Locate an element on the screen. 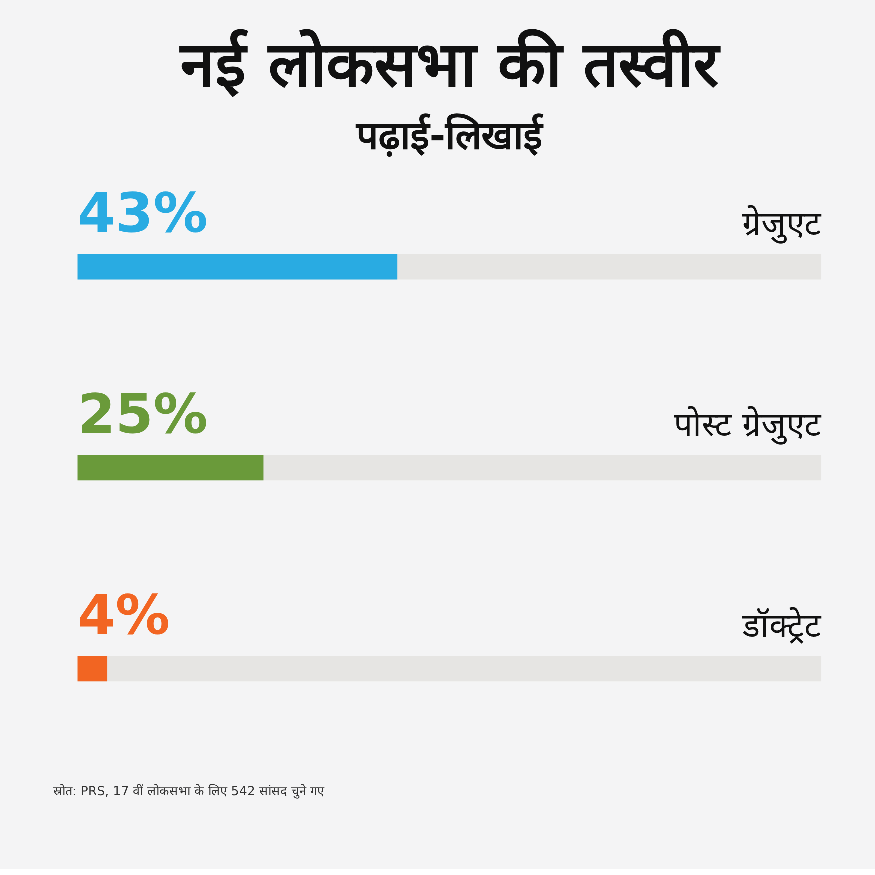  chart-title: नई लोकसभा की तस्वीर is located at coordinates (451, 64).